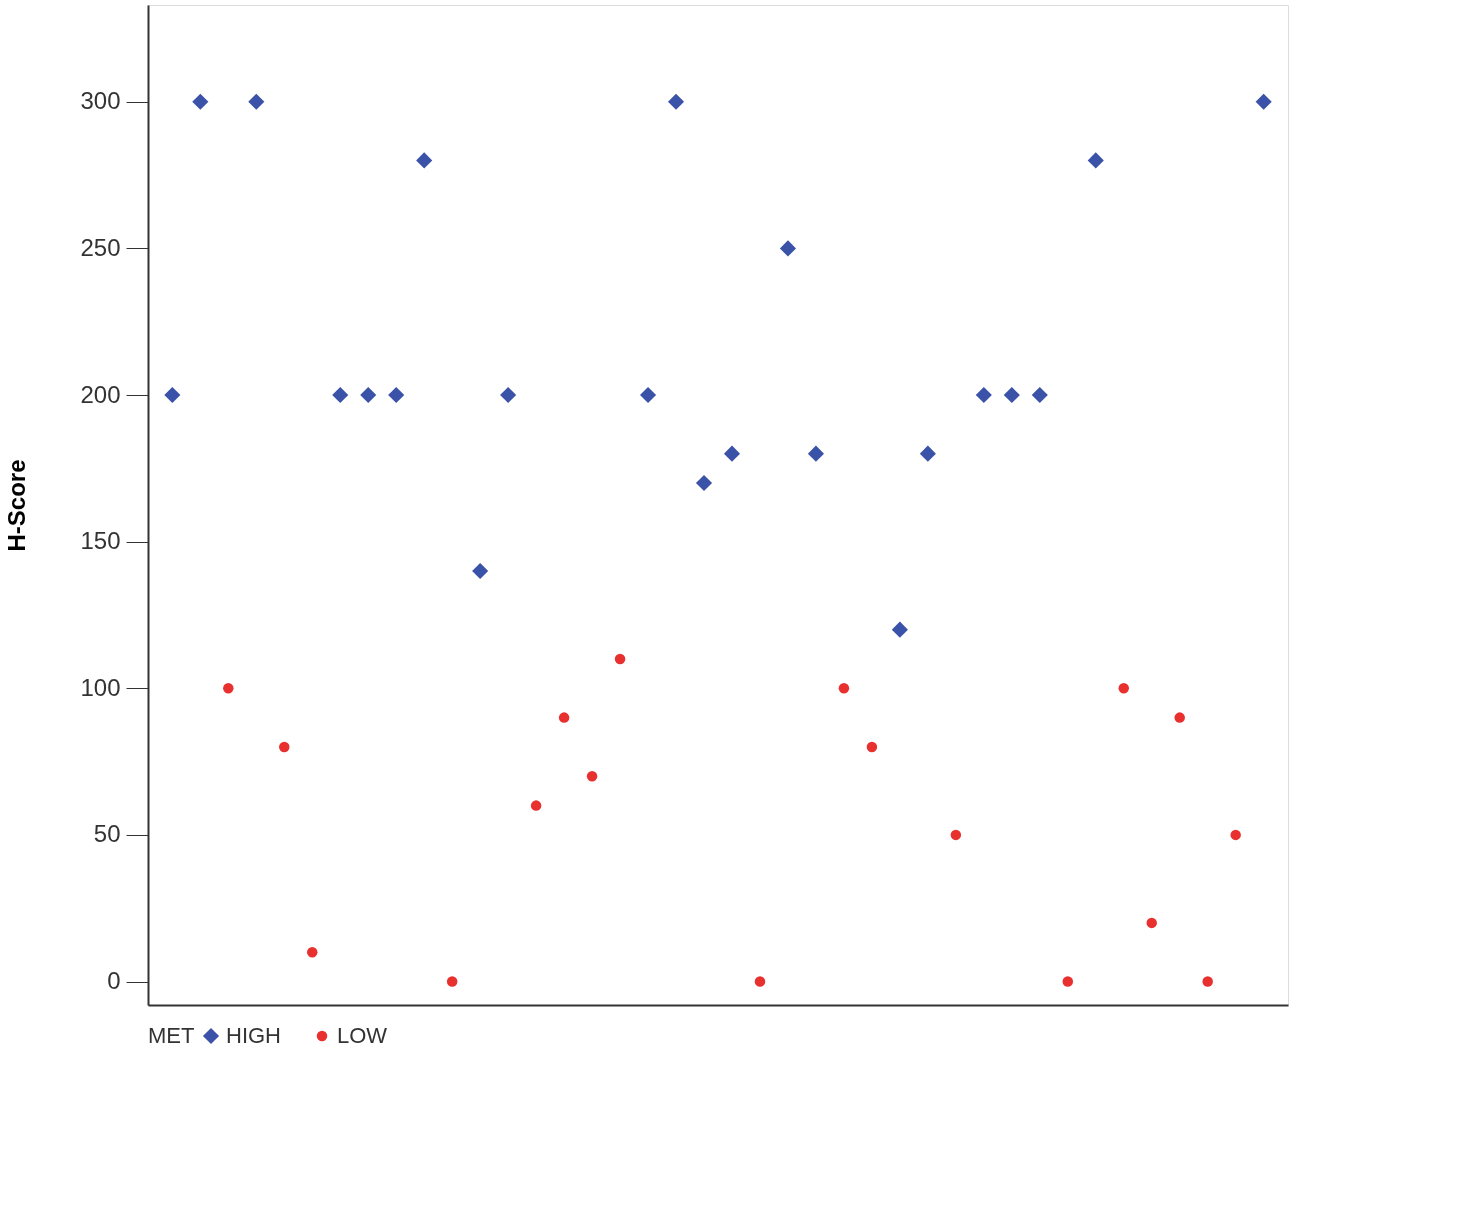  Describe the element at coordinates (100, 101) in the screenshot. I see `y-tick-label: 300` at that location.